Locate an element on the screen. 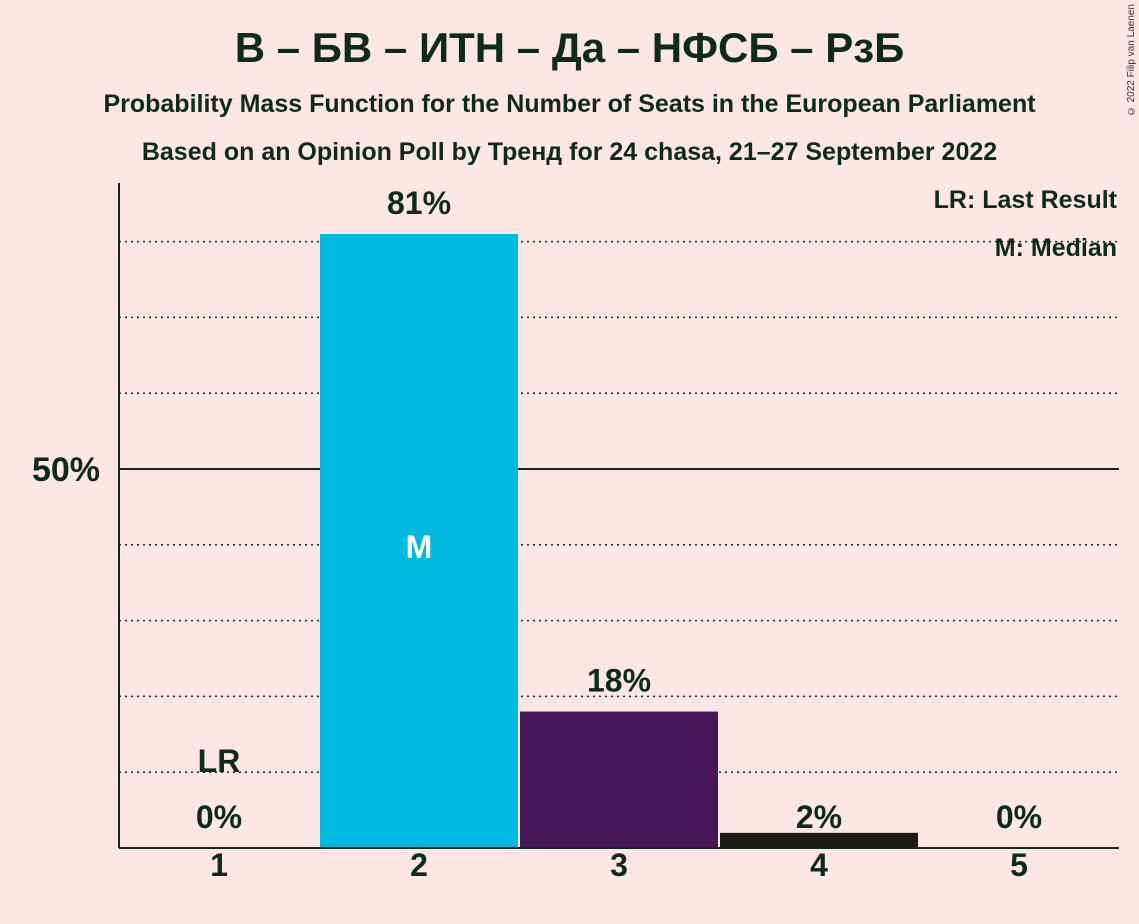 Image resolution: width=1139 pixels, height=924 pixels. x-tick-2: 2 is located at coordinates (419, 865).